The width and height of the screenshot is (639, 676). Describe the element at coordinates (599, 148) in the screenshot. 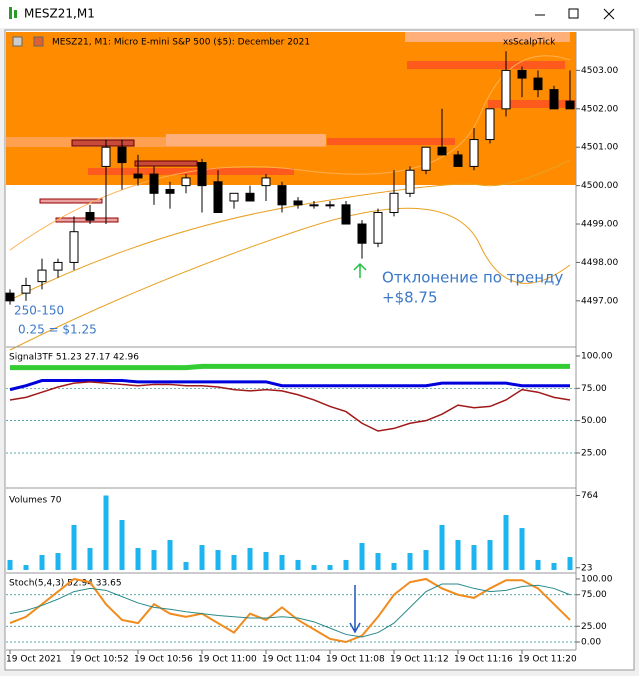

I see `y-tick-label: 4501.00` at that location.